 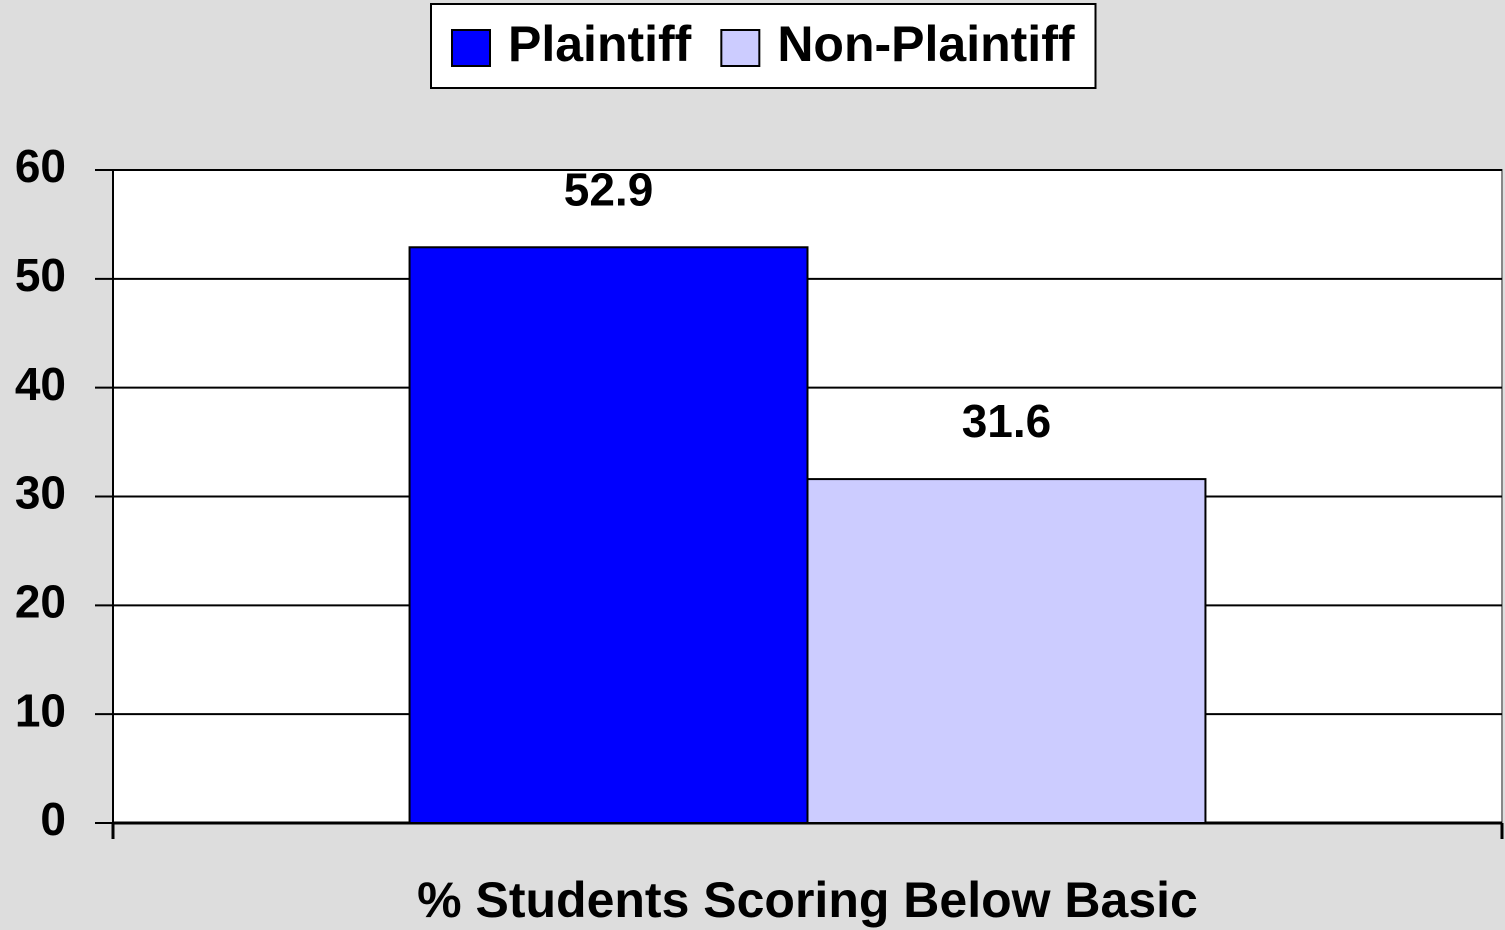 What do you see at coordinates (1006, 651) in the screenshot?
I see `bar` at bounding box center [1006, 651].